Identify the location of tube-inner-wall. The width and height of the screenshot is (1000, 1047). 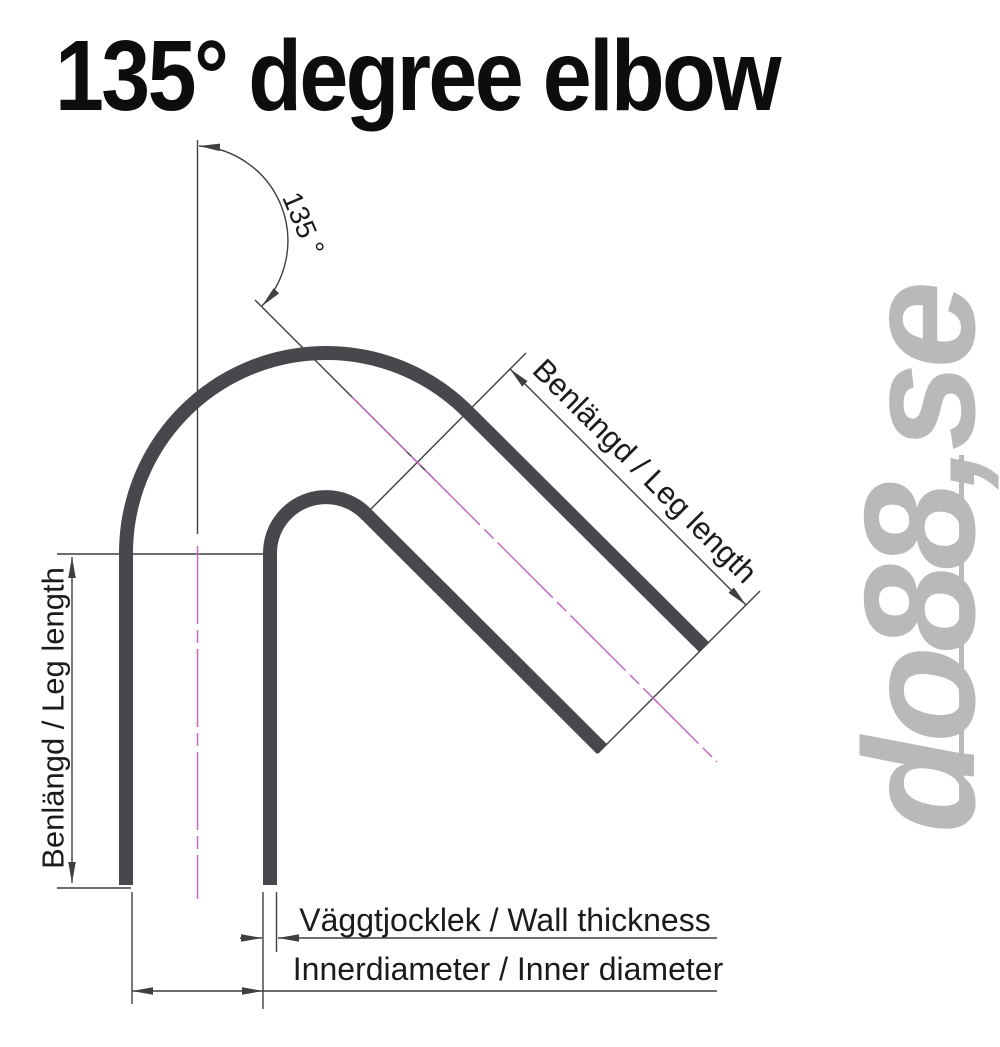
(435, 687).